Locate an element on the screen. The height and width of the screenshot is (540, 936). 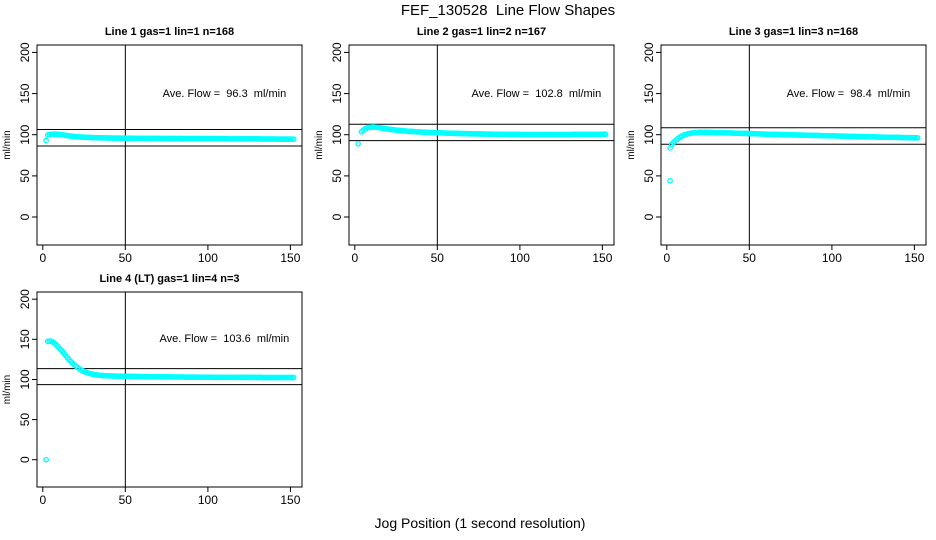
subplot-1: 0 50 100 150 0 50 100 150 200 ml/min is located at coordinates (152, 153).